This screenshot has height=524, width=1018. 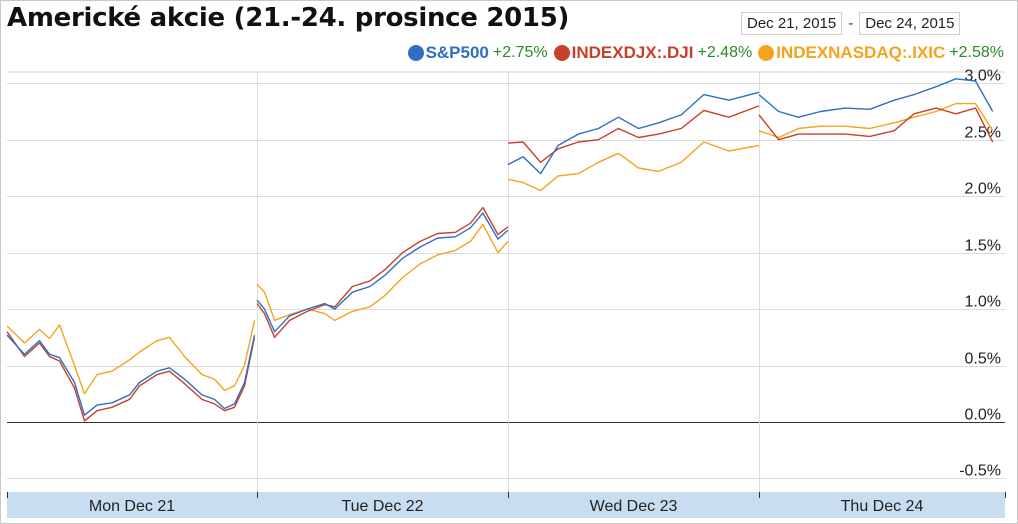 I want to click on chart-title: Americké akcie (21.-24. prosince 2015), so click(x=288, y=18).